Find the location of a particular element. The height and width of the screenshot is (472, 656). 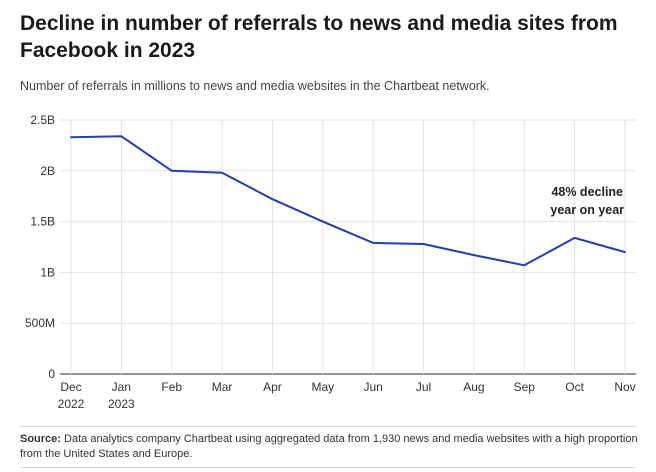

y-axis-ticks: 0 500M 1B 1.5B 2B 2.5B is located at coordinates (40, 247).